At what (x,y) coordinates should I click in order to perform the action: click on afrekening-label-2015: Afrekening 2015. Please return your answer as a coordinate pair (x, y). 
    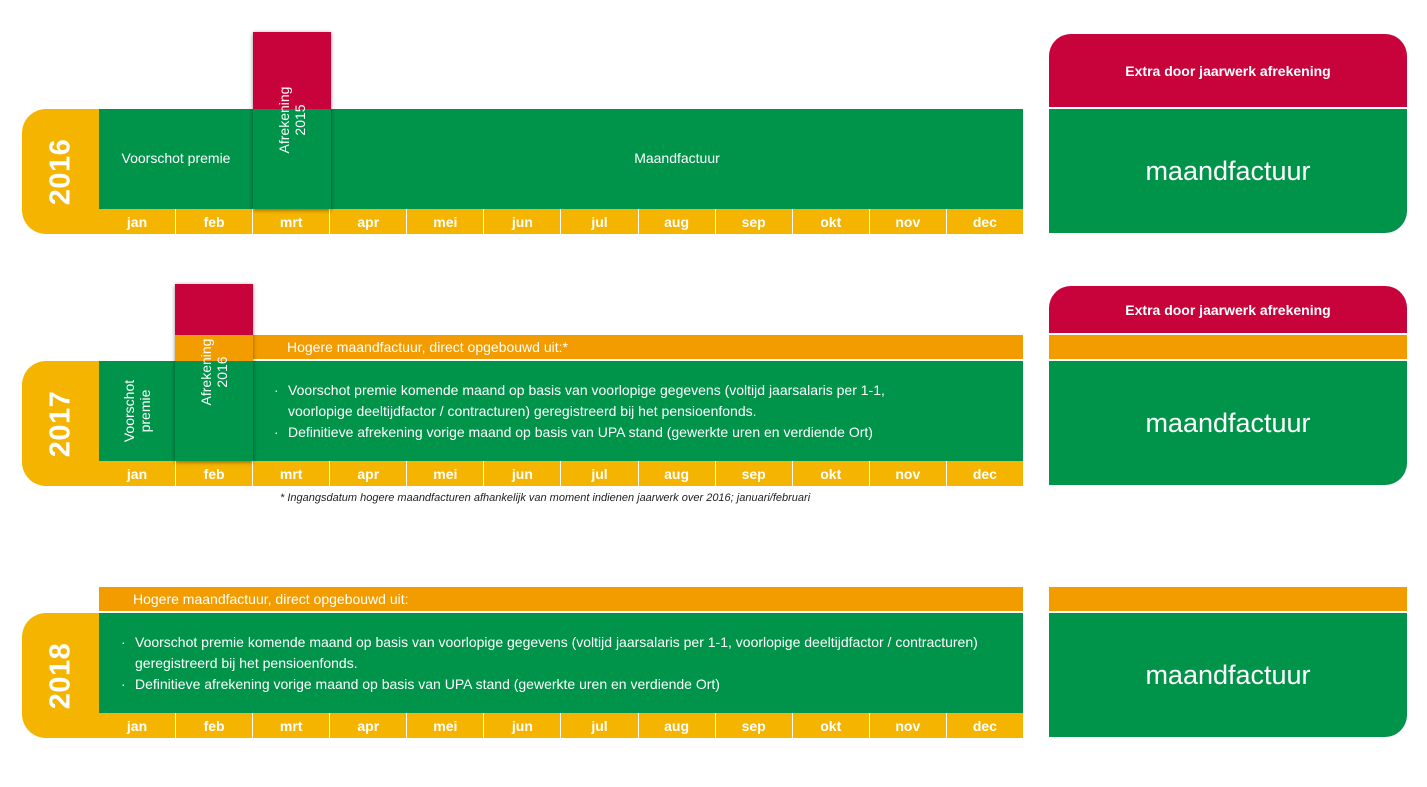
    Looking at the image, I should click on (292, 120).